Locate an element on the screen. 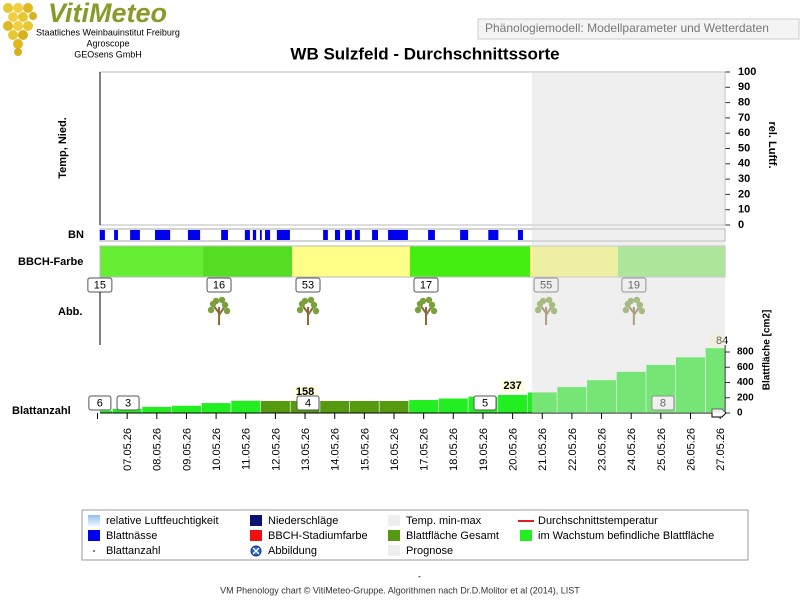  logo-icon is located at coordinates (20, 29).